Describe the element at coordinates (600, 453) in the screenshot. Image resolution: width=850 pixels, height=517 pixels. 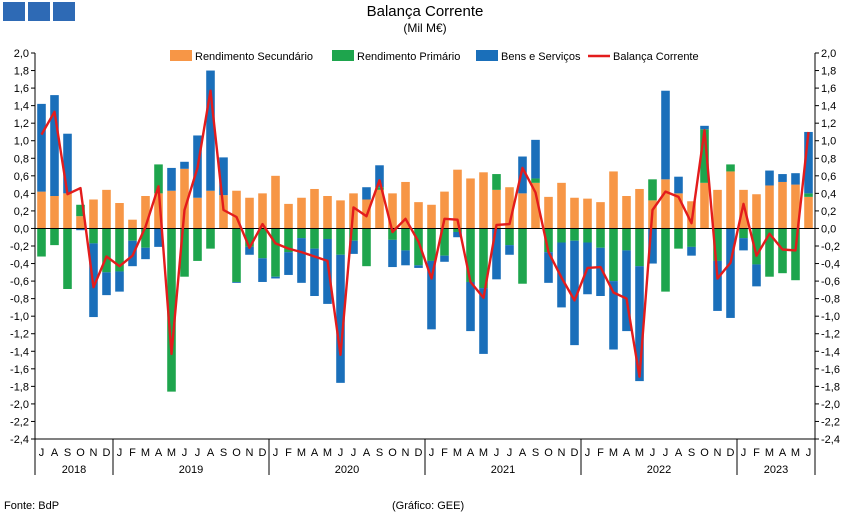
I see `month-label-43: F` at that location.